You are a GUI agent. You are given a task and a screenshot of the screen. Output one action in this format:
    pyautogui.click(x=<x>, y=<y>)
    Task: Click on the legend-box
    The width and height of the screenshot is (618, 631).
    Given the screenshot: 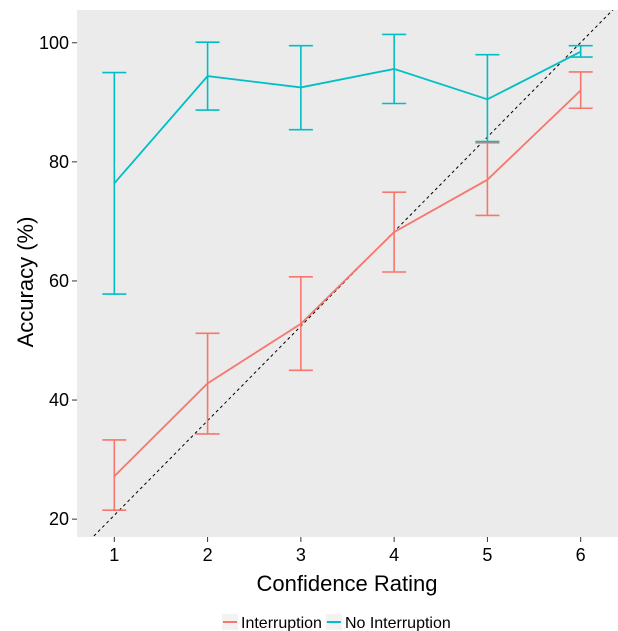 What is the action you would take?
    pyautogui.click(x=363, y=621)
    